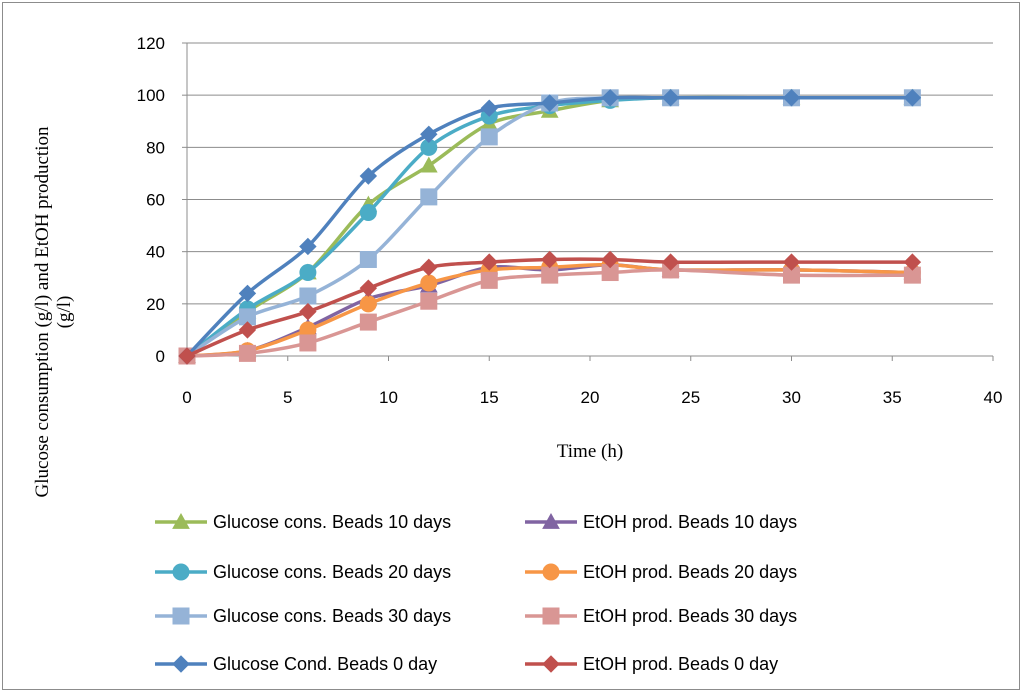  I want to click on x-tick-label: 0, so click(186, 397).